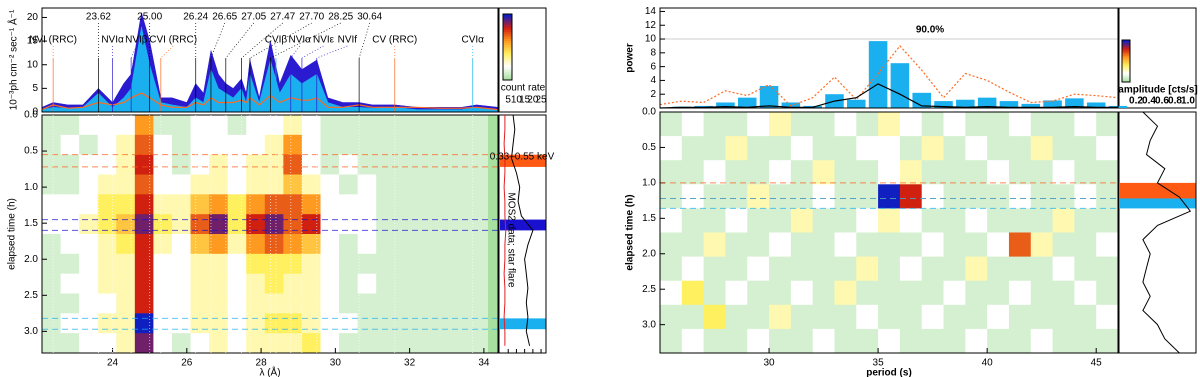 This screenshot has width=1200, height=377. I want to click on side-frame, so click(522, 234).